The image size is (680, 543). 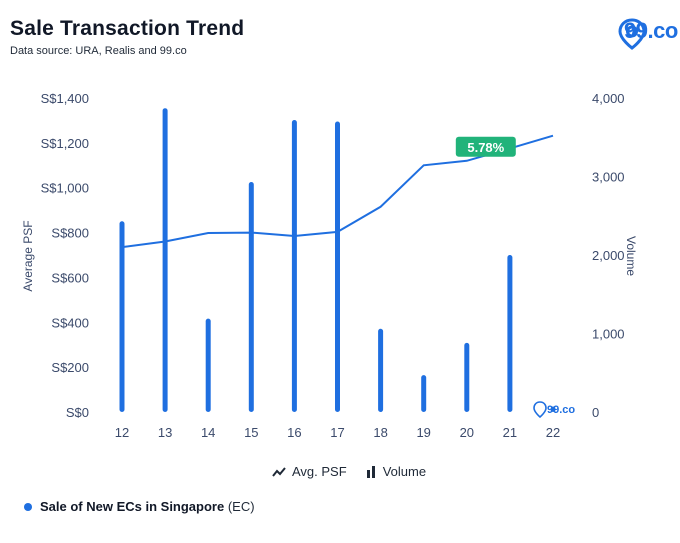 What do you see at coordinates (631, 256) in the screenshot?
I see `y2-axis-title: Volume` at bounding box center [631, 256].